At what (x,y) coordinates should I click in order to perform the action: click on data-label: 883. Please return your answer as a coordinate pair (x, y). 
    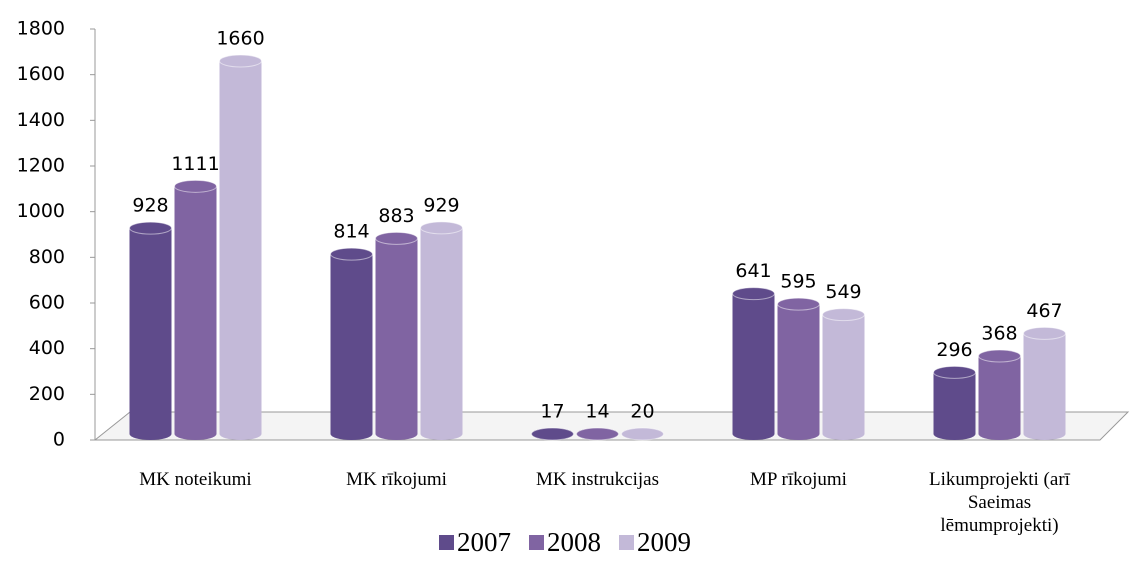
    Looking at the image, I should click on (396, 216).